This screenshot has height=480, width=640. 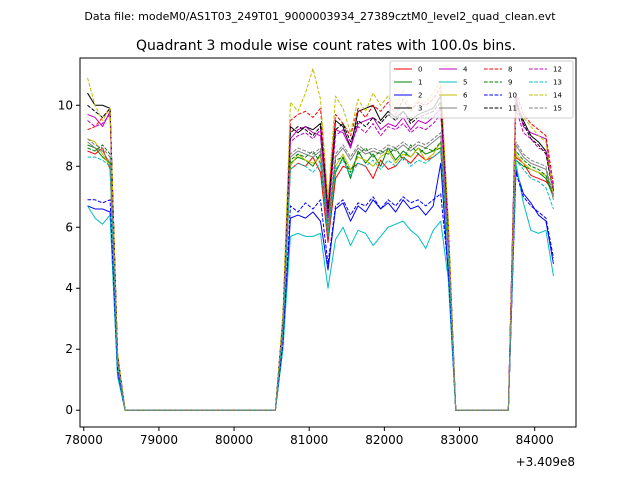 What do you see at coordinates (453, 109) in the screenshot?
I see `legend-entry-7: 7` at bounding box center [453, 109].